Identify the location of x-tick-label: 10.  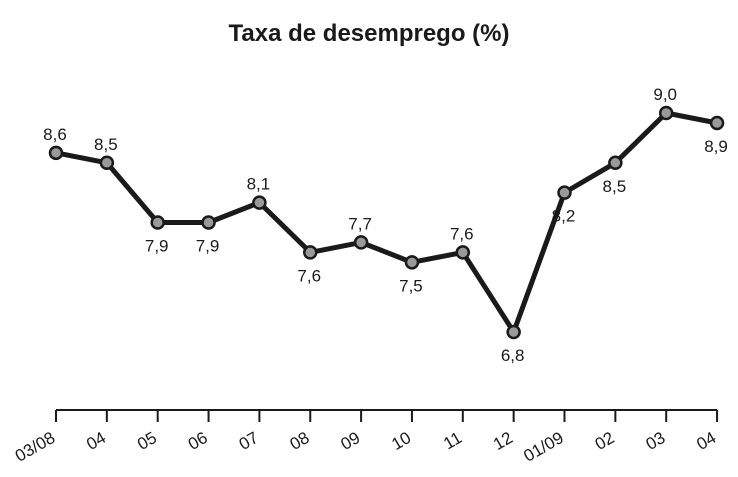
(401, 441).